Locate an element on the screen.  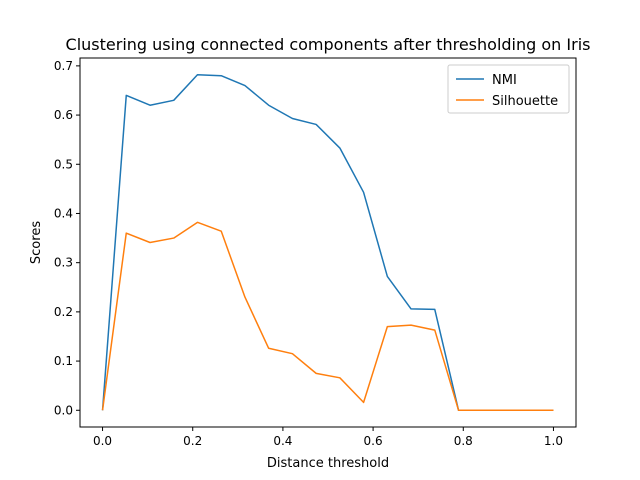
legend: NMI Silhouette is located at coordinates (508, 89).